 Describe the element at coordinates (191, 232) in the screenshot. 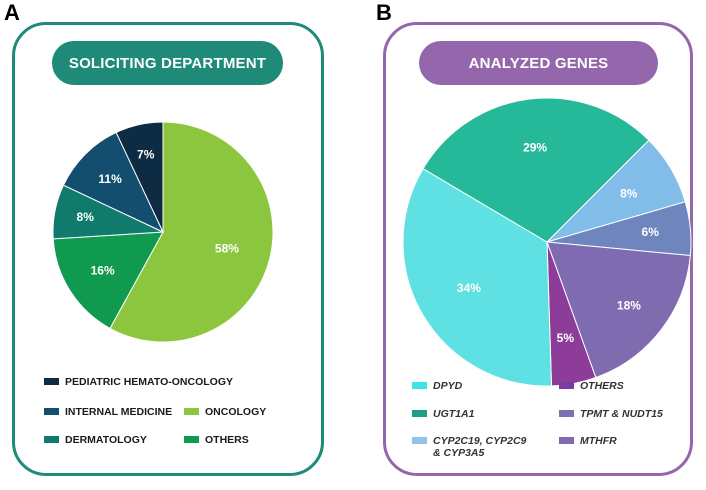

I see `pie-slice-oncology` at that location.